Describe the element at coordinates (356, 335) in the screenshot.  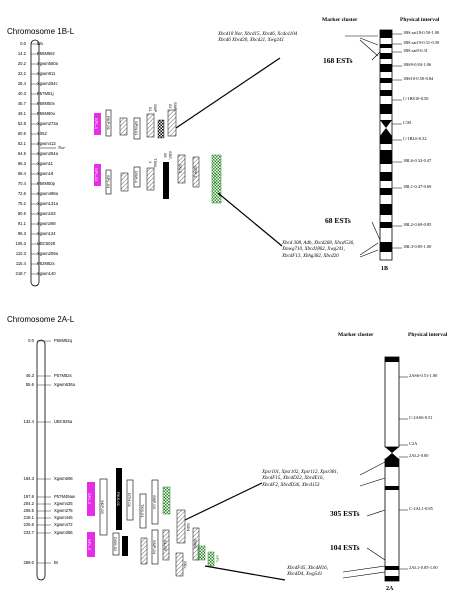
I see `marker-cluster-header-2a: Marker cluster` at that location.